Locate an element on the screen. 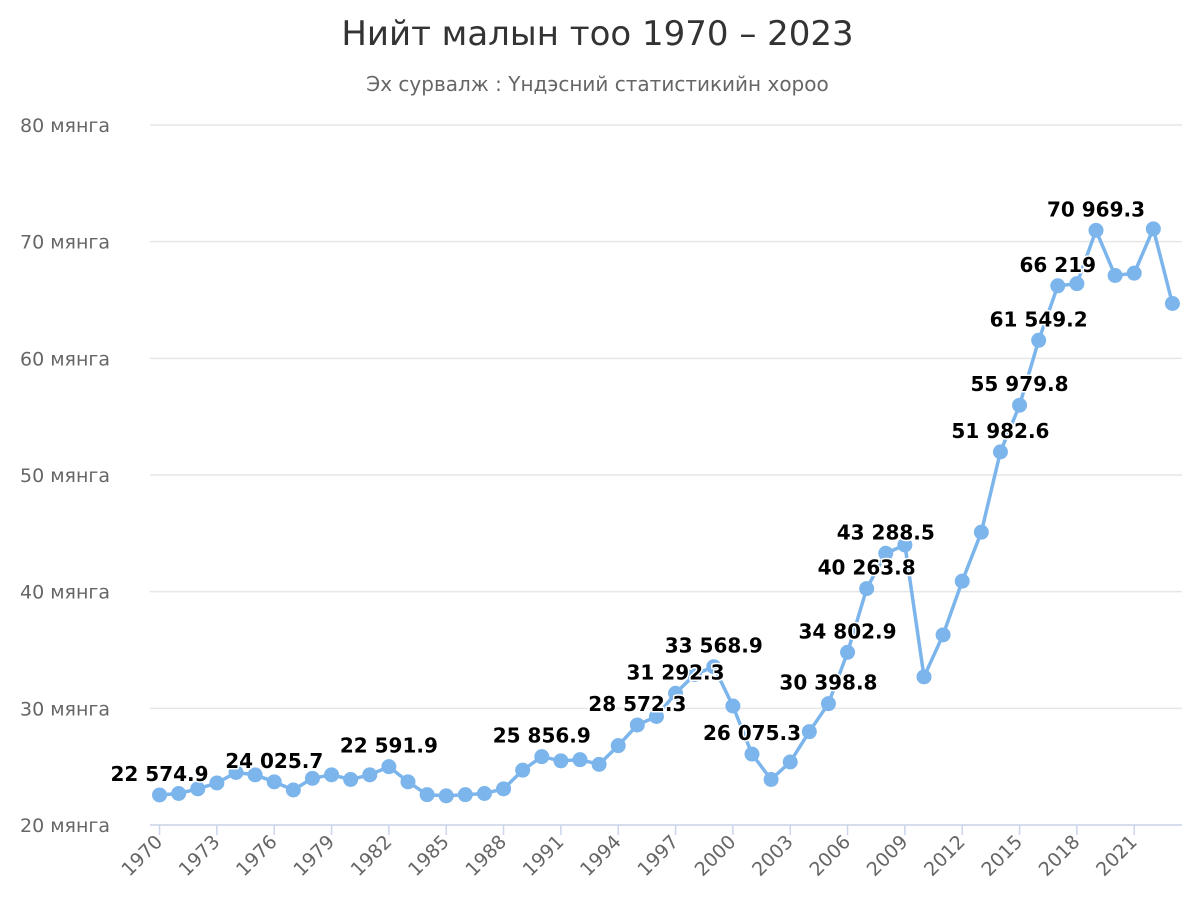 This screenshot has height=908, width=1195. chart-subtitle: Эх сурвалж : Үндэсний статистикийн хороо is located at coordinates (597, 84).